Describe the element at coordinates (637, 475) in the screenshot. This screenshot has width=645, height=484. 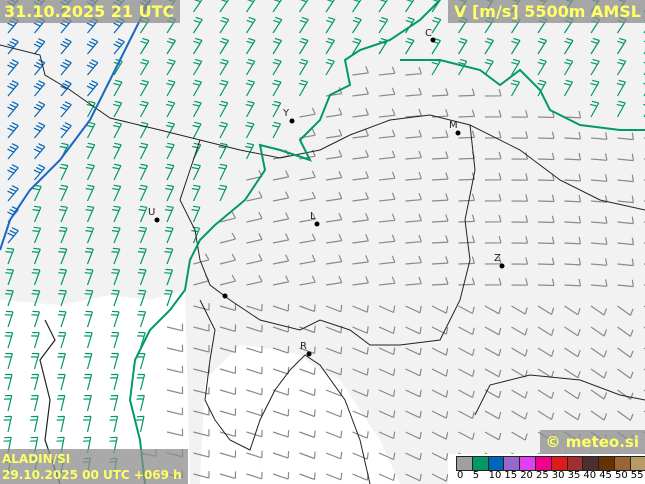
I see `legend-label: 55` at that location.